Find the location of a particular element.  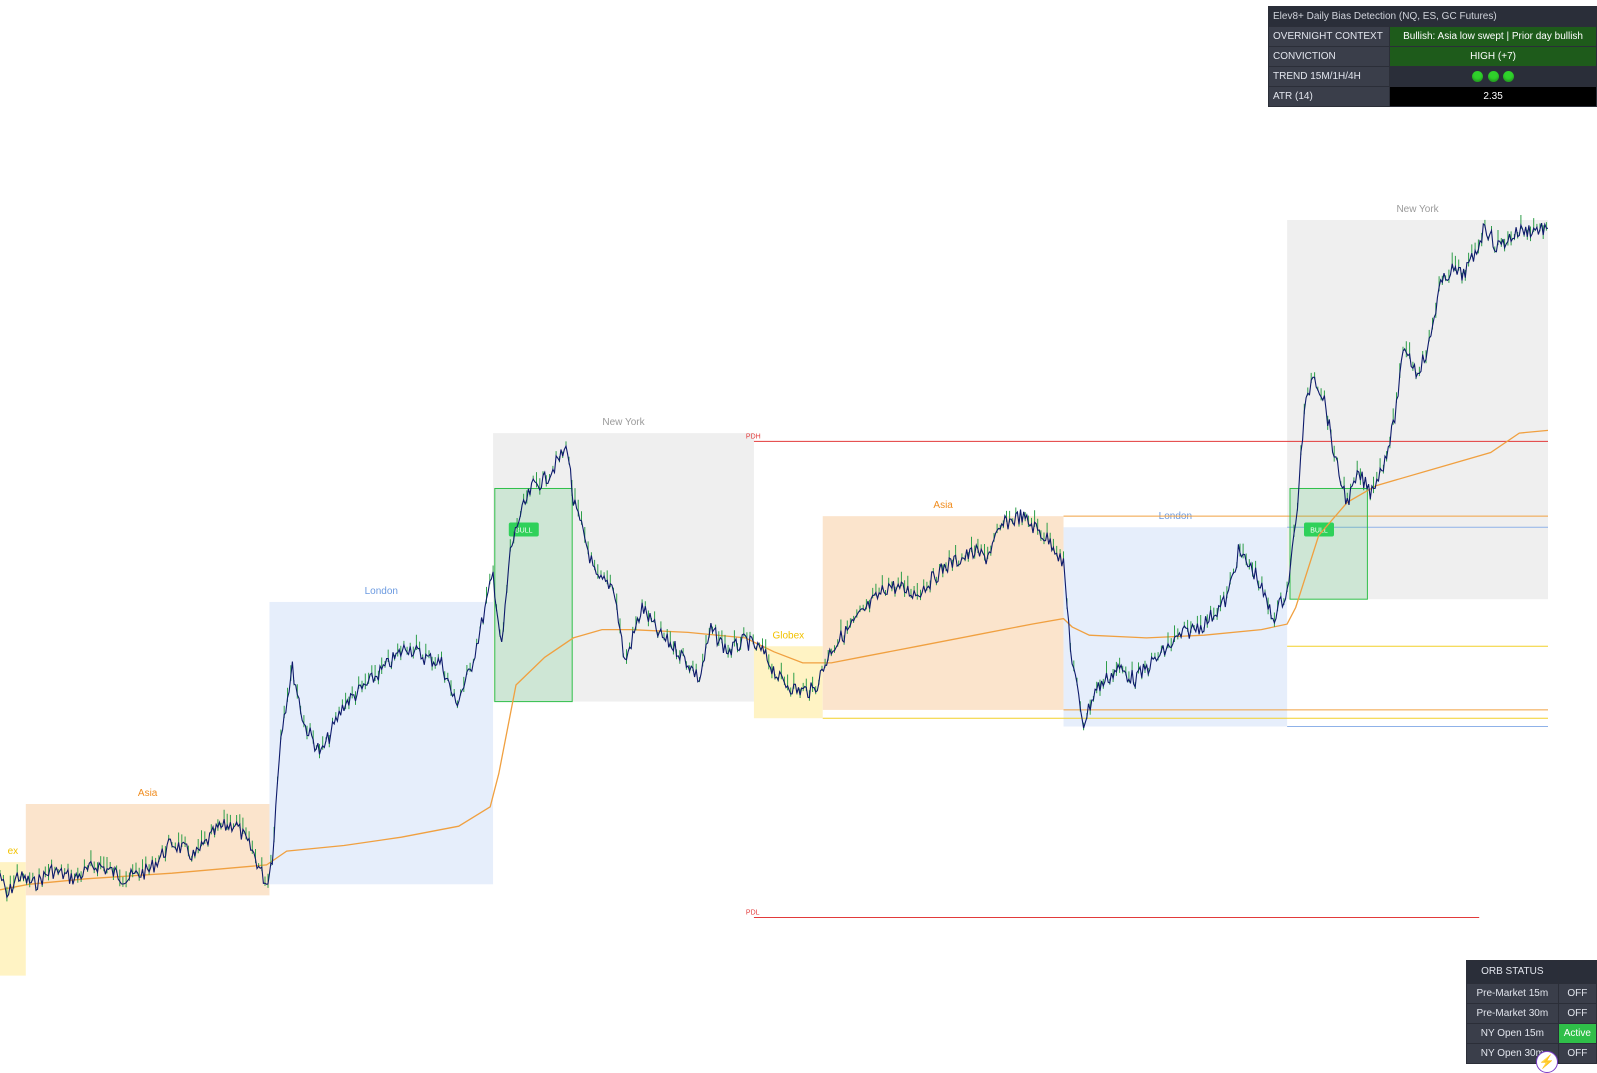

trend-15m-dot-icon is located at coordinates (1477, 76).